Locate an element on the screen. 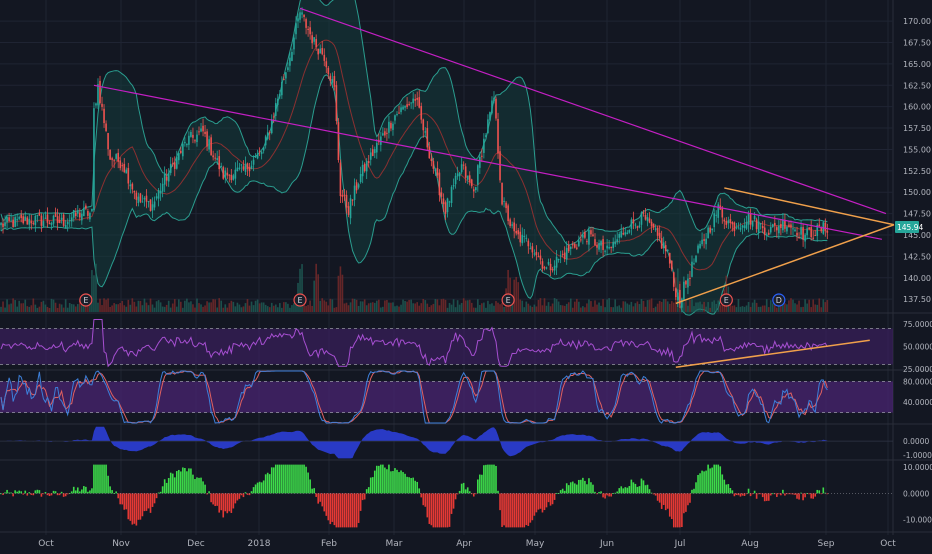 The image size is (932, 554). triangle-upper-line is located at coordinates (809, 206).